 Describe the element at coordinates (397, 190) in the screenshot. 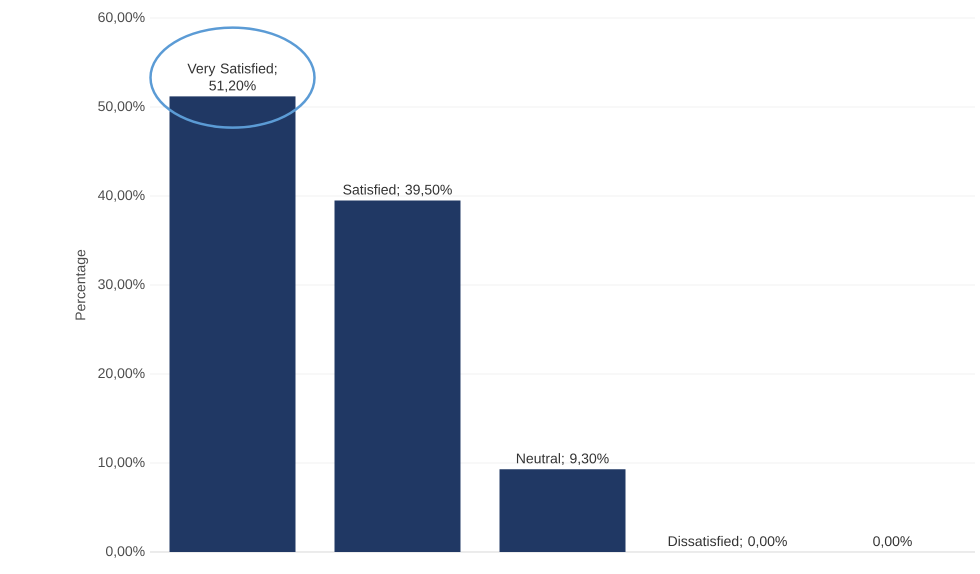

I see `data-label: Satisfied; 39,50%` at that location.